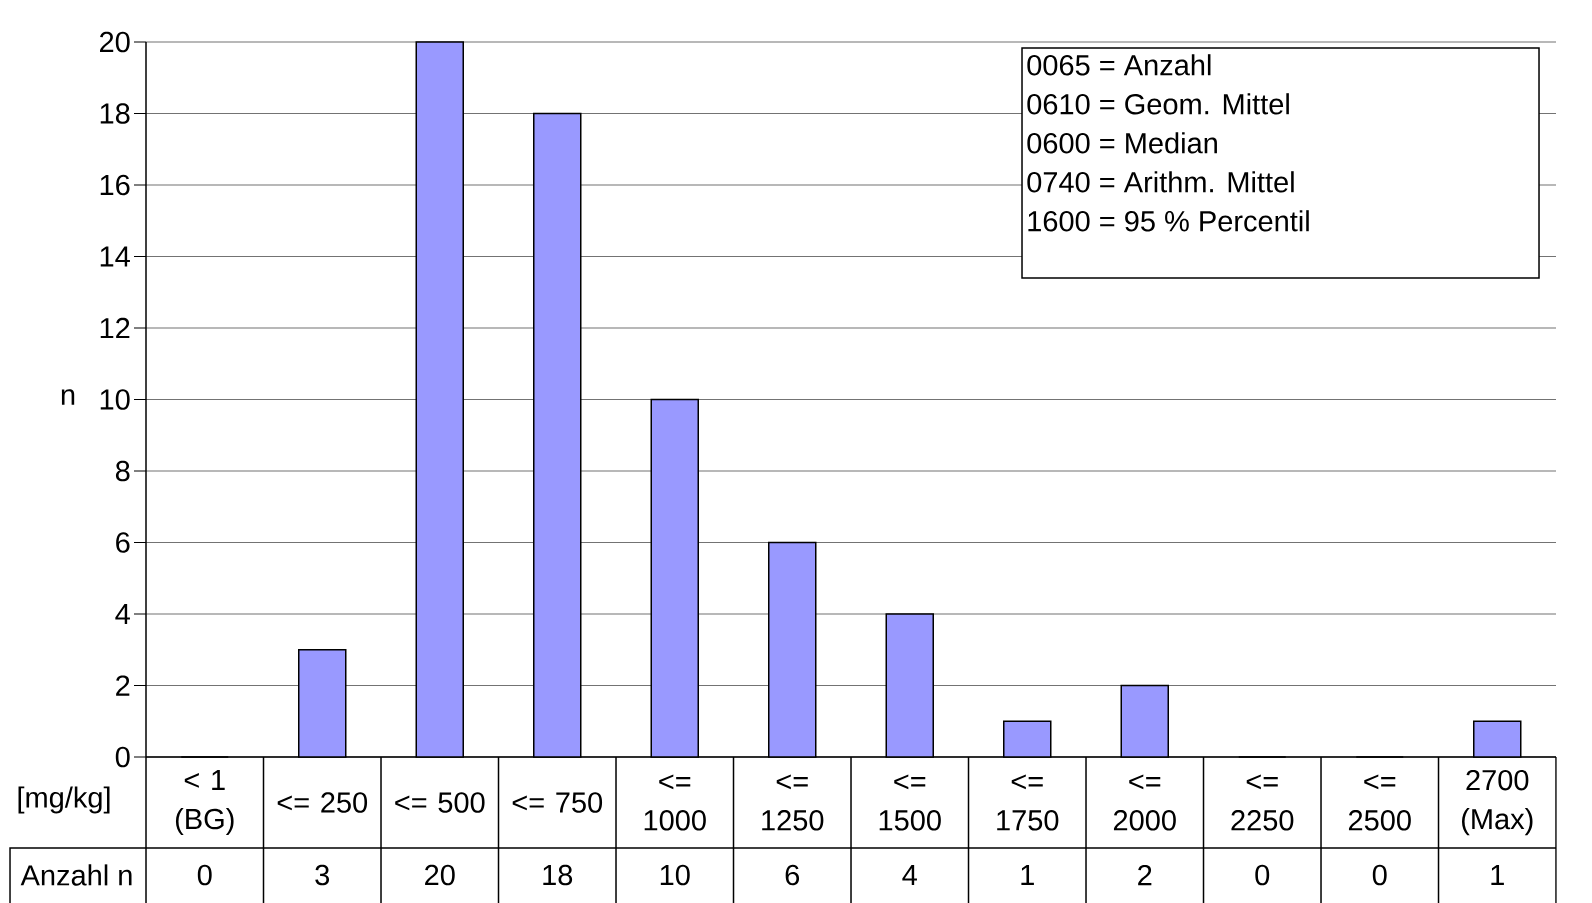 The image size is (1592, 903). What do you see at coordinates (675, 875) in the screenshot?
I see `data-label: 10` at bounding box center [675, 875].